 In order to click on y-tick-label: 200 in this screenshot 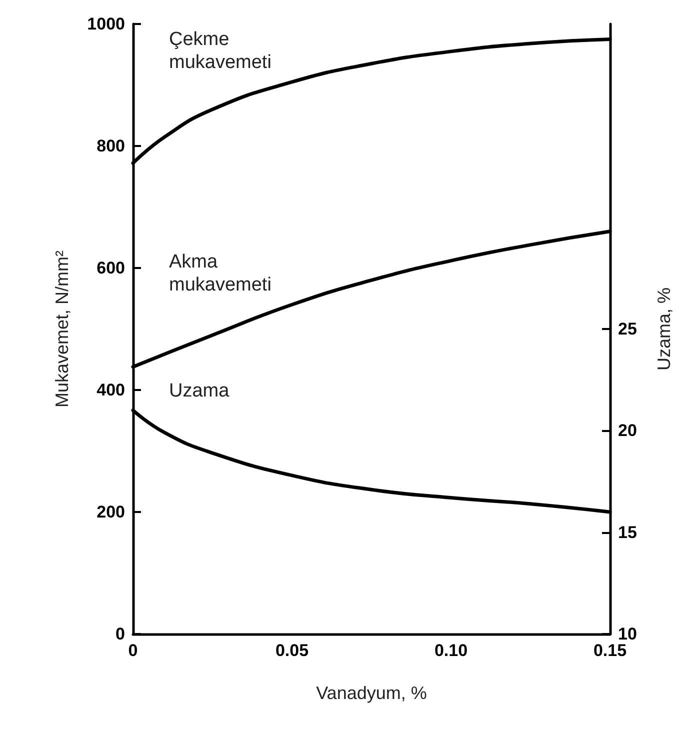, I will do `click(110, 512)`.